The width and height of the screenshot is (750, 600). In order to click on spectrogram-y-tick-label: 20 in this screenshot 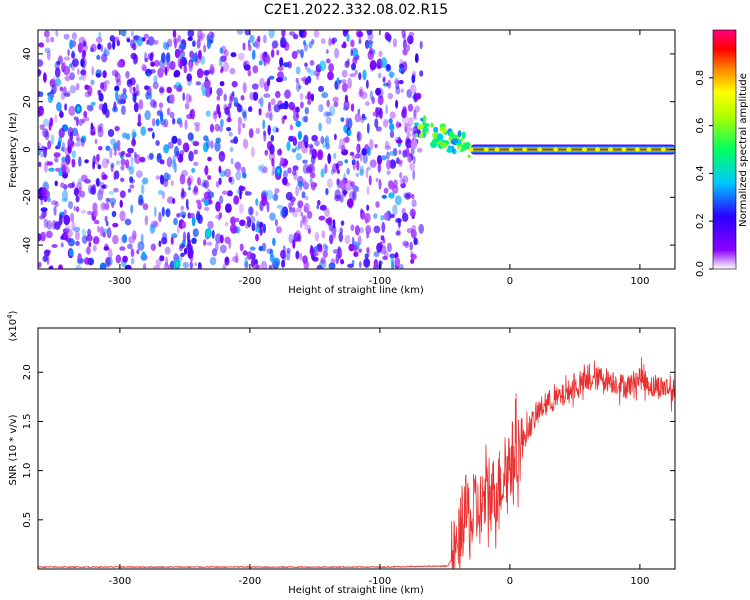, I will do `click(27, 101)`.